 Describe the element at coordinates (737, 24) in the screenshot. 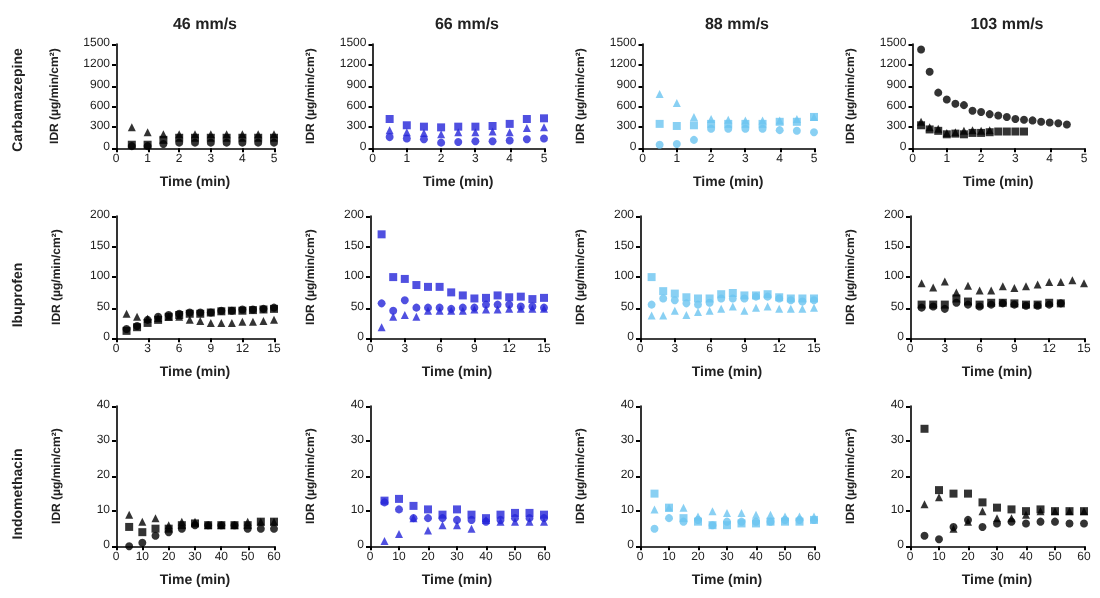

I see `chart-title: 88 mm/s` at that location.